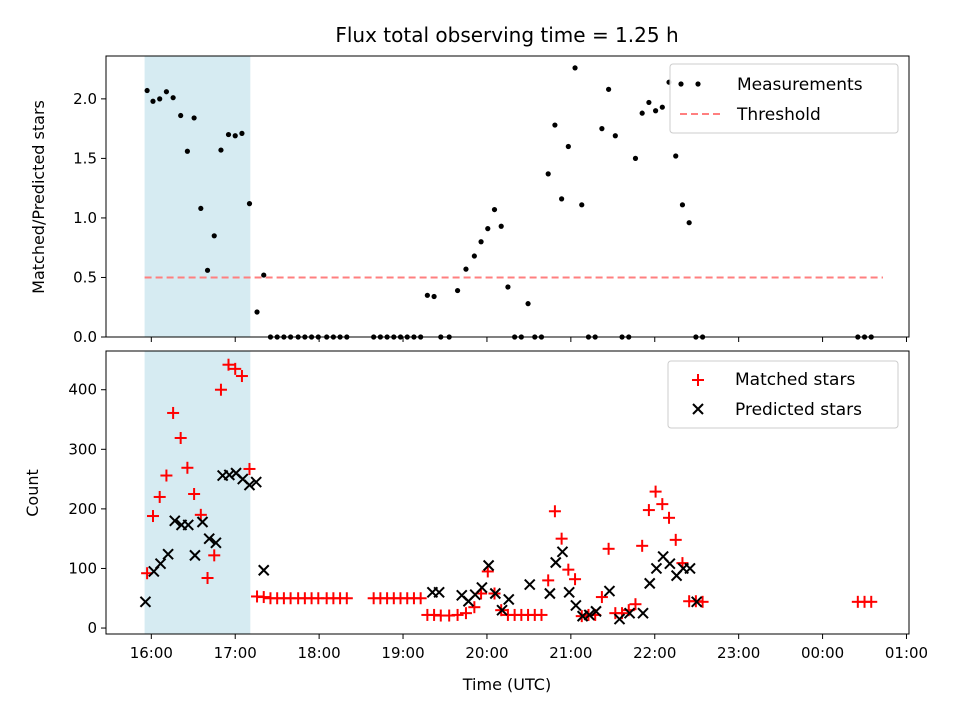 The image size is (960, 724). What do you see at coordinates (319, 653) in the screenshot?
I see `x-tick-label: 18:00` at bounding box center [319, 653].